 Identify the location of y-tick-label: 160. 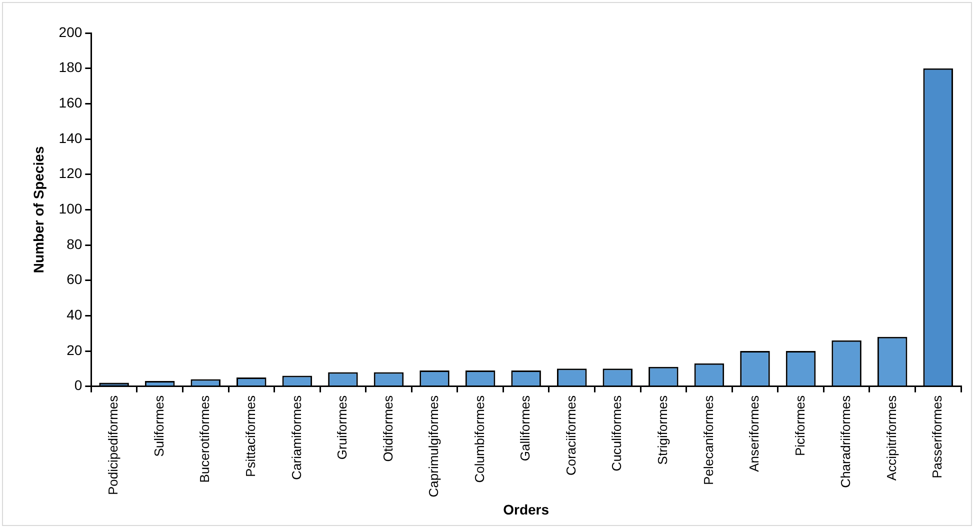
(70, 102).